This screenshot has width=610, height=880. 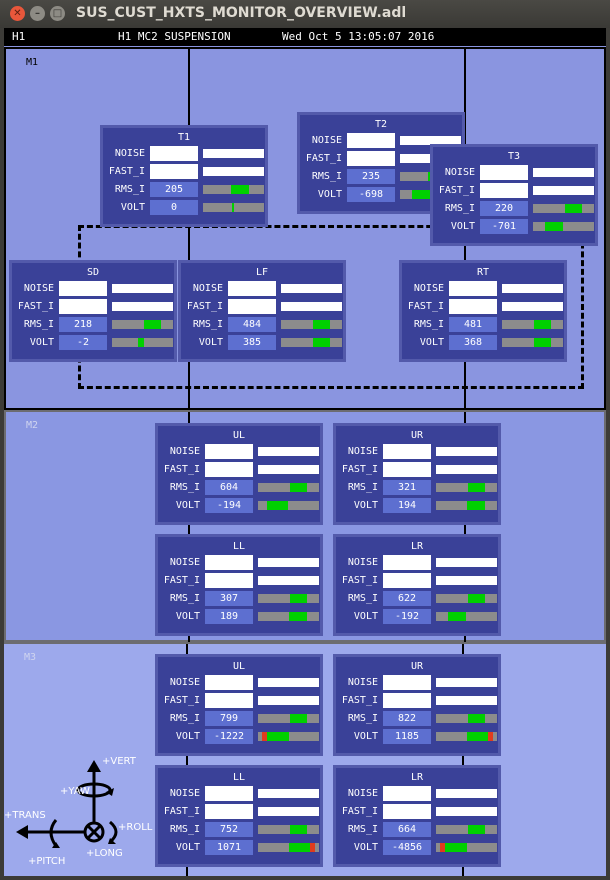 I want to click on value-volt: -698, so click(x=371, y=194).